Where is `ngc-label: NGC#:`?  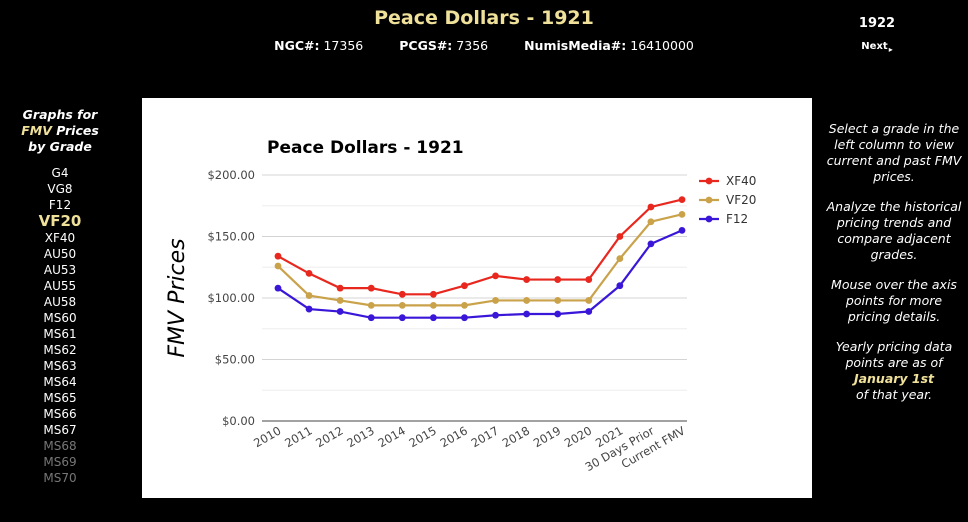
ngc-label: NGC#: is located at coordinates (297, 45).